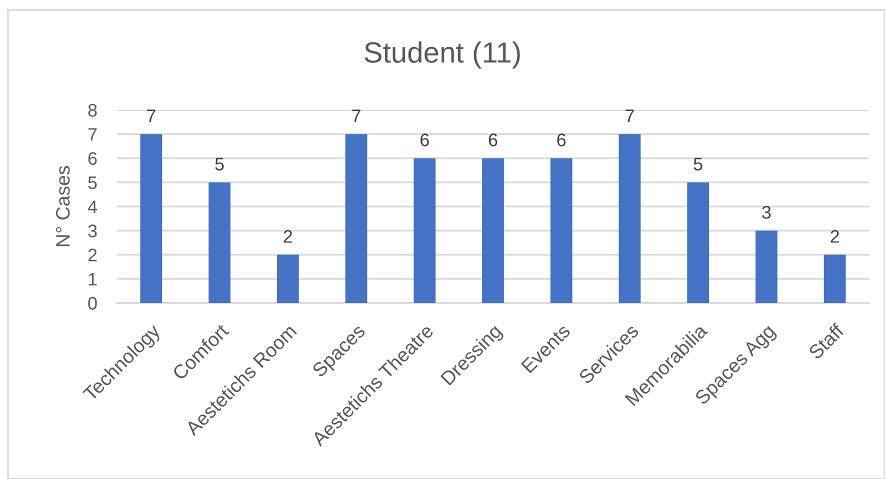  What do you see at coordinates (92, 134) in the screenshot?
I see `y-tick-label: 7` at bounding box center [92, 134].